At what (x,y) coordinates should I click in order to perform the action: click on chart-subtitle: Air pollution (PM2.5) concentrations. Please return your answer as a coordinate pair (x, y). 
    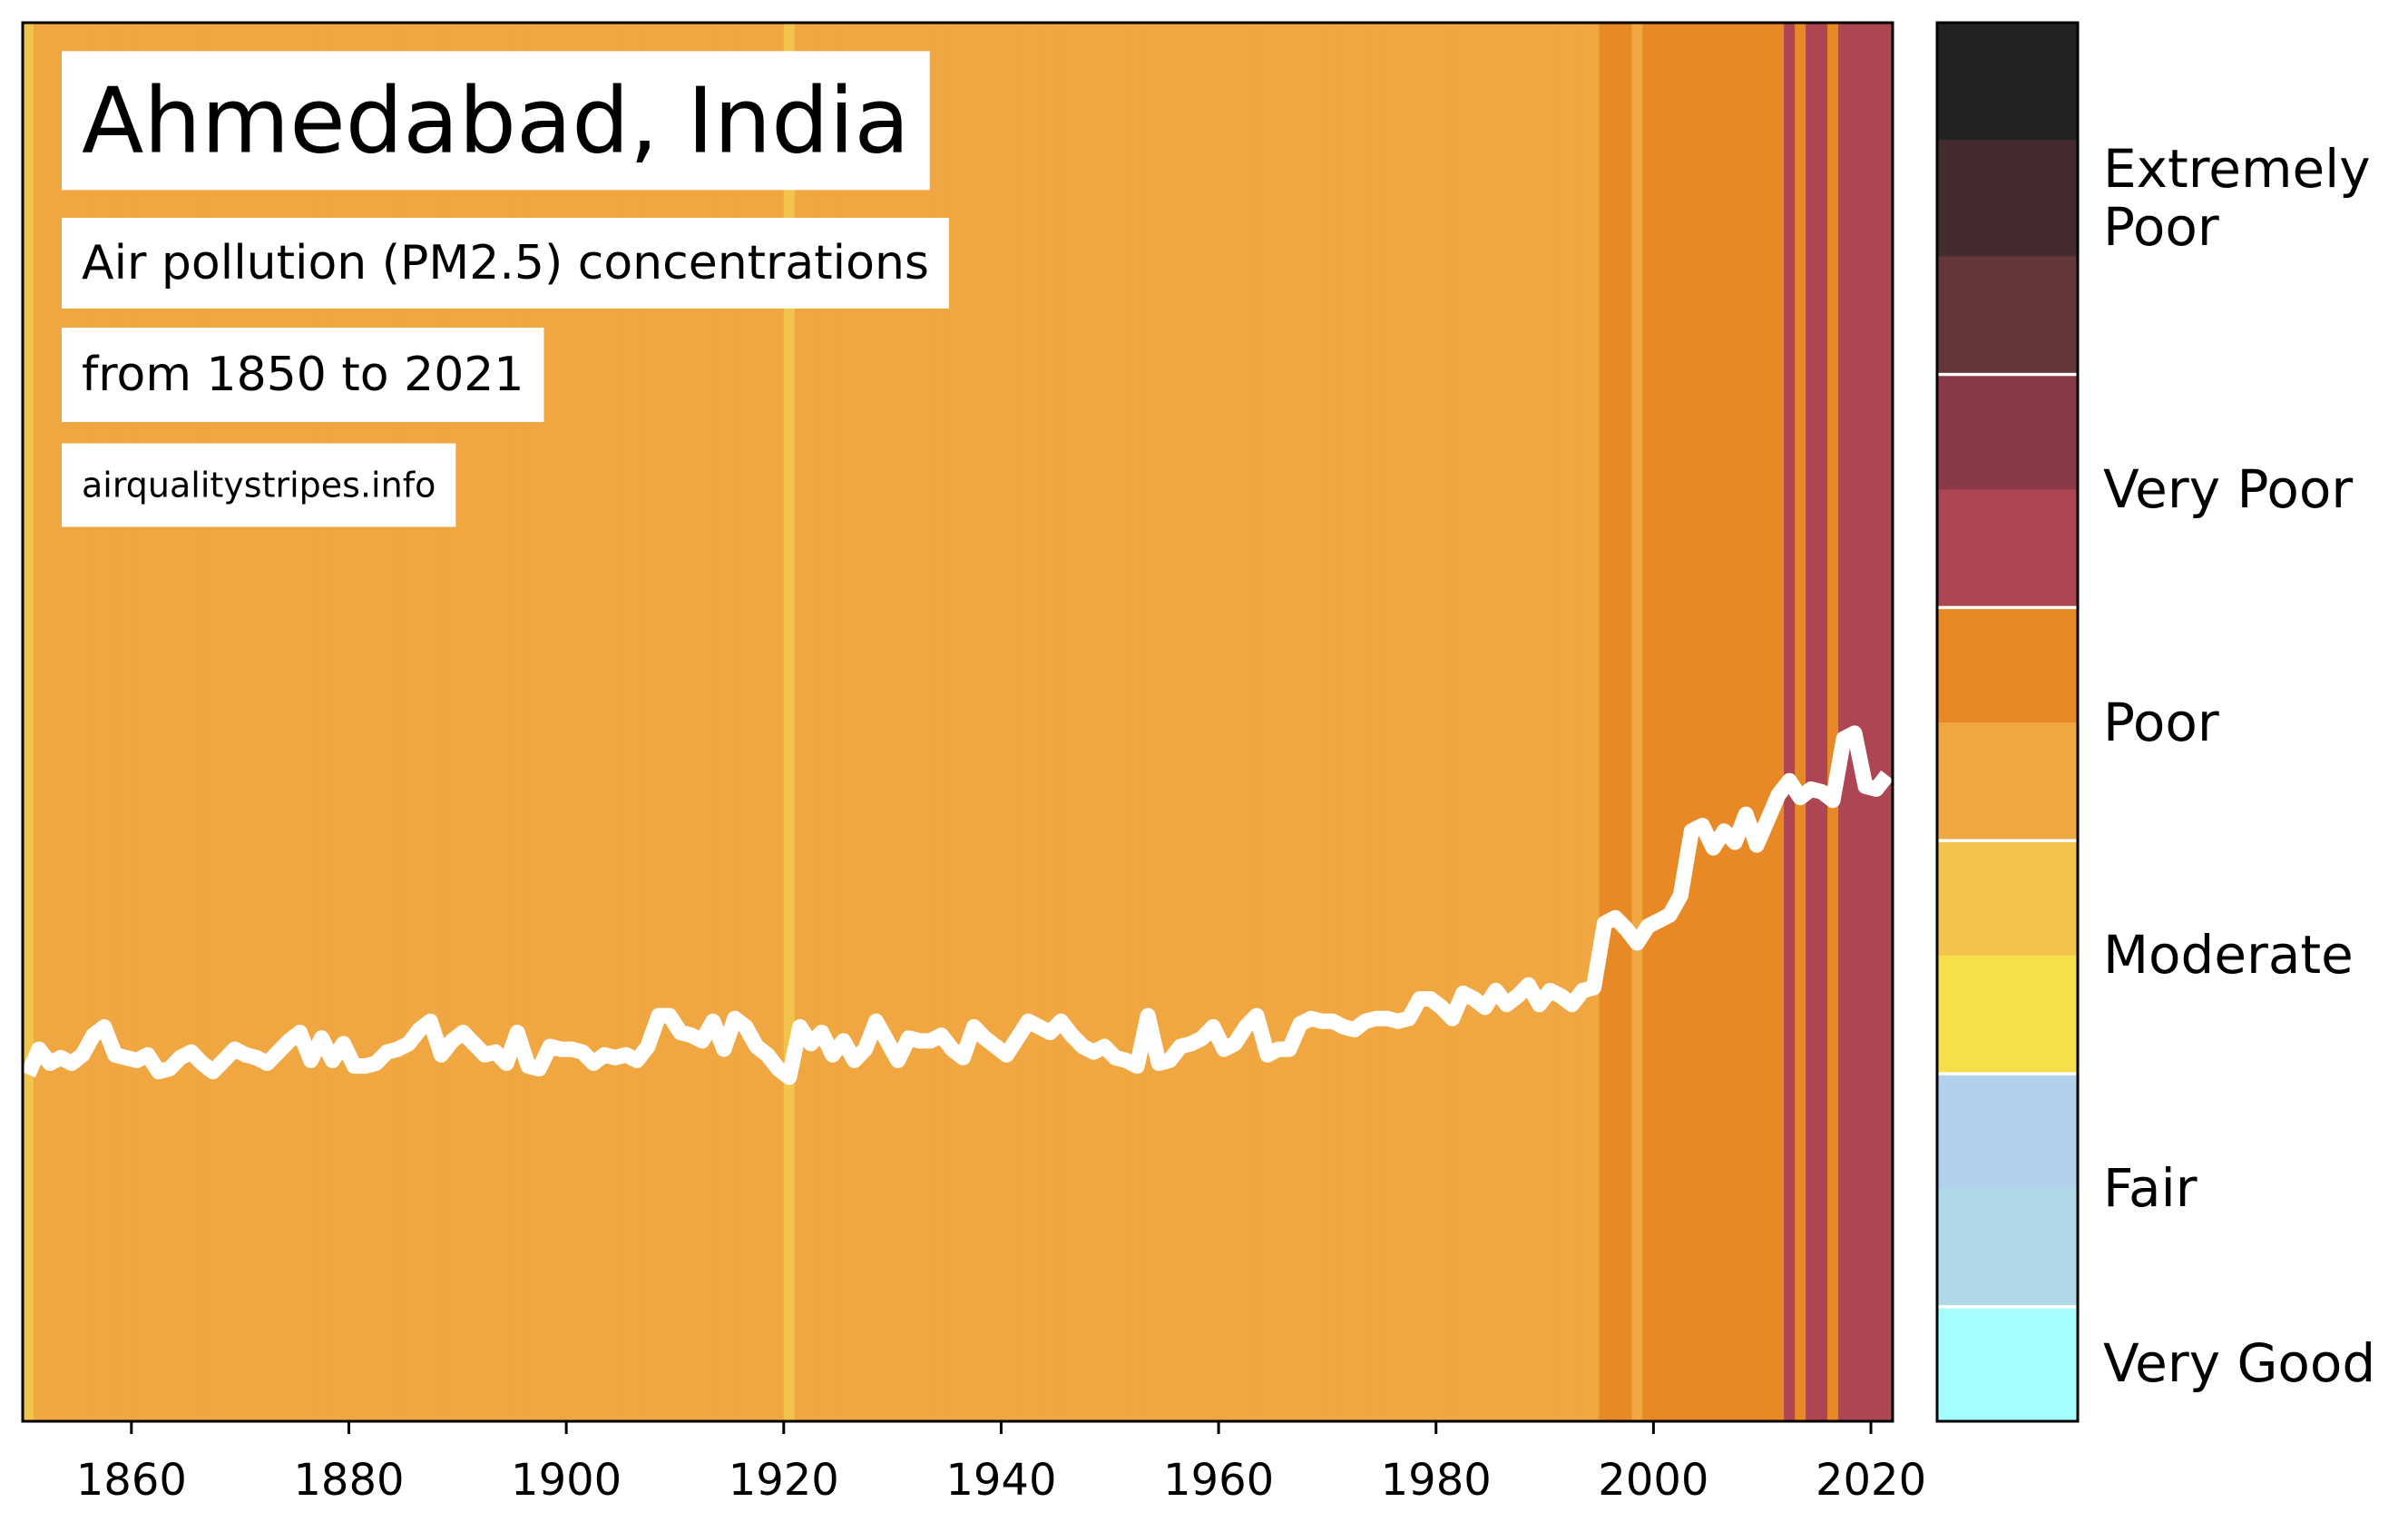
    Looking at the image, I should click on (505, 263).